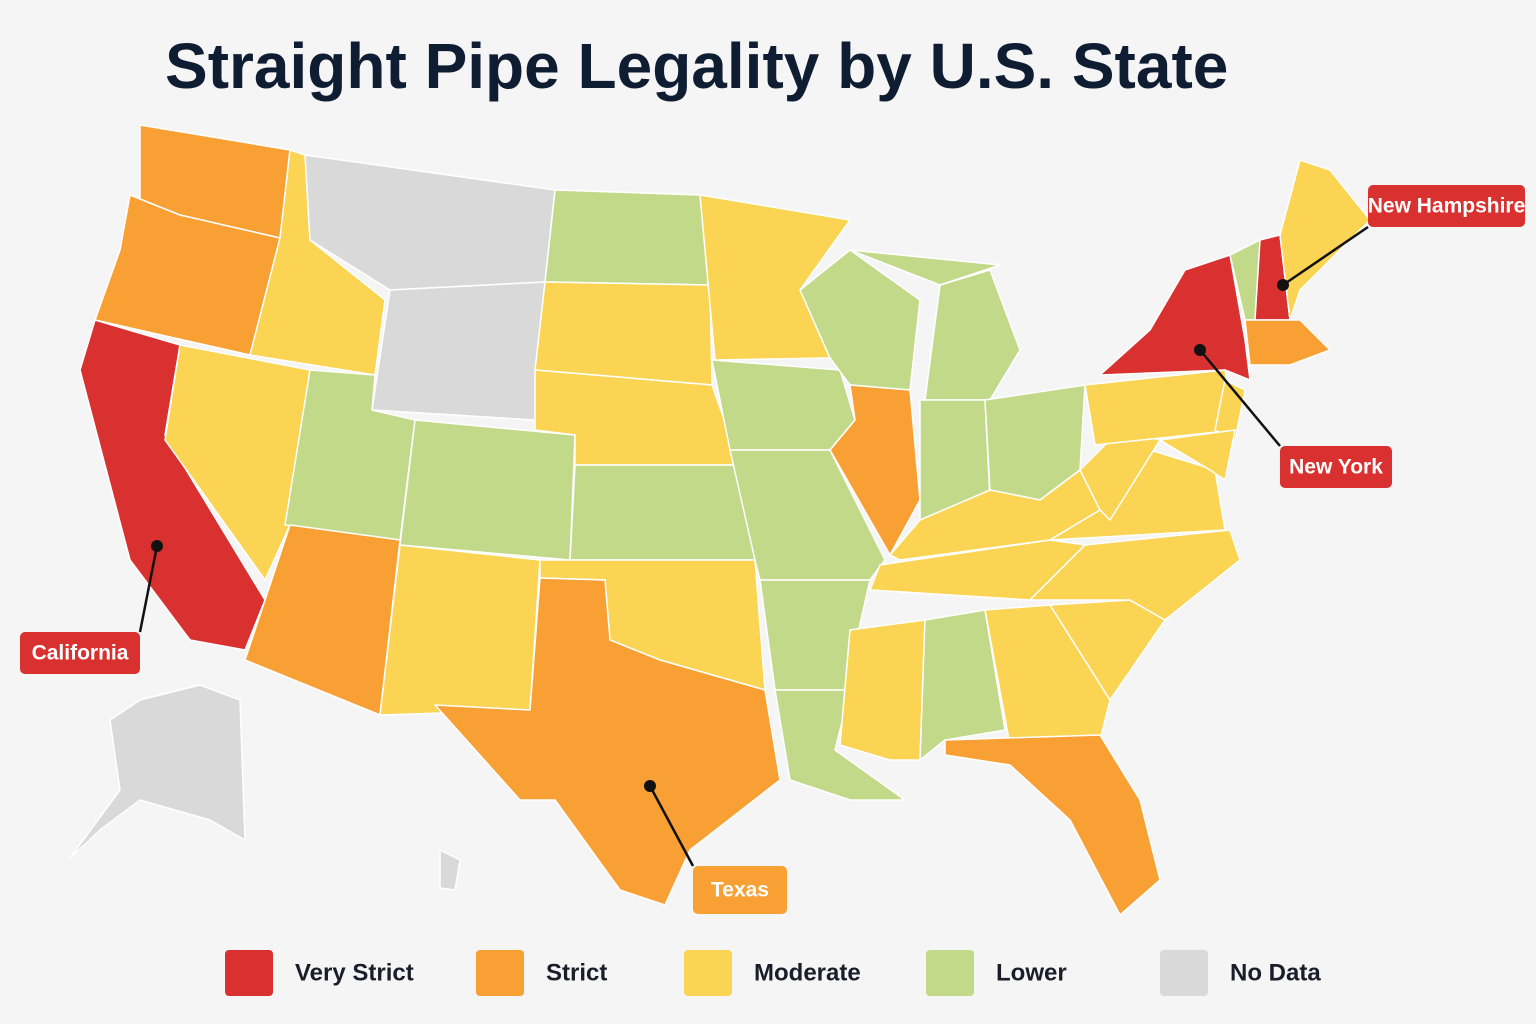  I want to click on legend: Very Strict Strict Moderate Lower No Data, so click(773, 973).